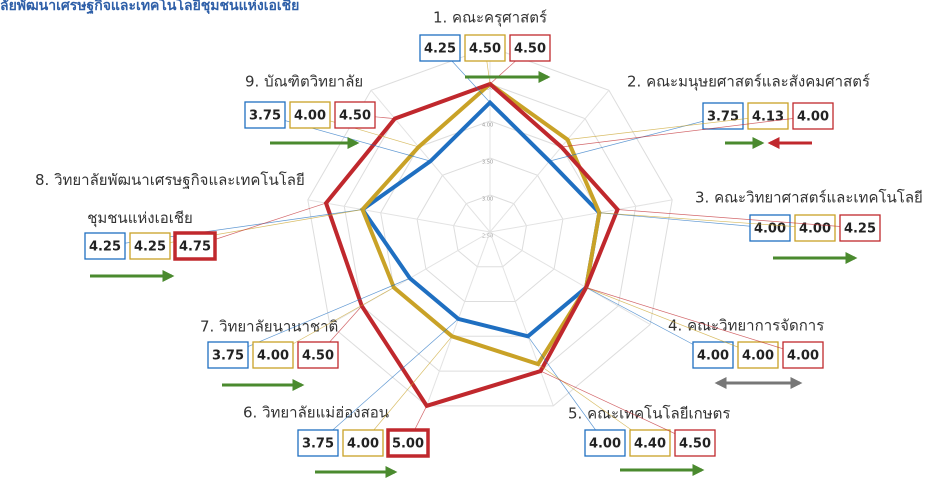 This screenshot has height=482, width=946. I want to click on r-tick-label: 4.00, so click(487, 126).